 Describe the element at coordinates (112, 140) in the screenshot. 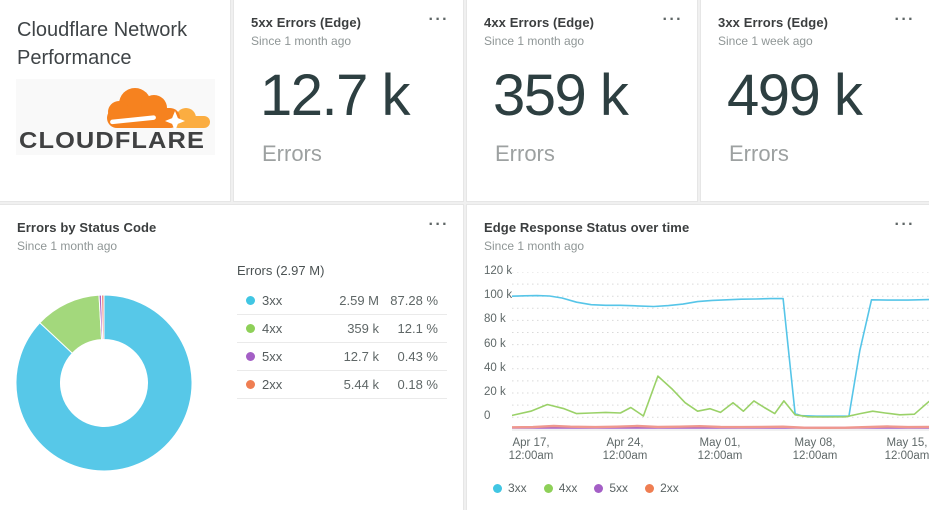

I see `cloudflare-wordmark: CLOUDFLARE` at that location.